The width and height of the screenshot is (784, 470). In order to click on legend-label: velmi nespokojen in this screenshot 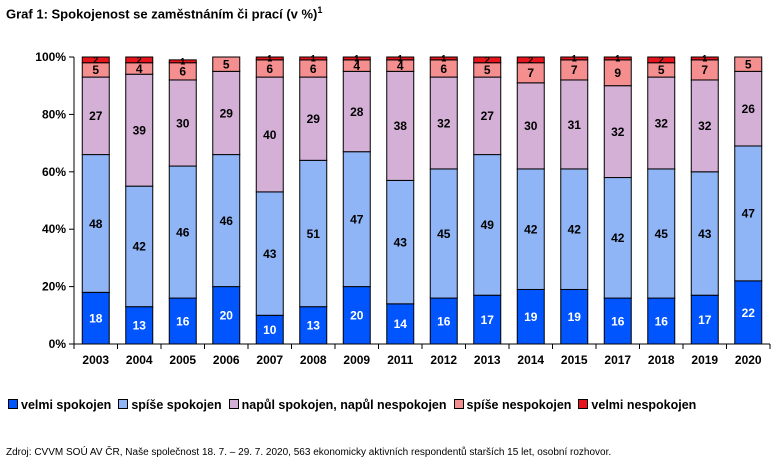, I will do `click(644, 405)`.